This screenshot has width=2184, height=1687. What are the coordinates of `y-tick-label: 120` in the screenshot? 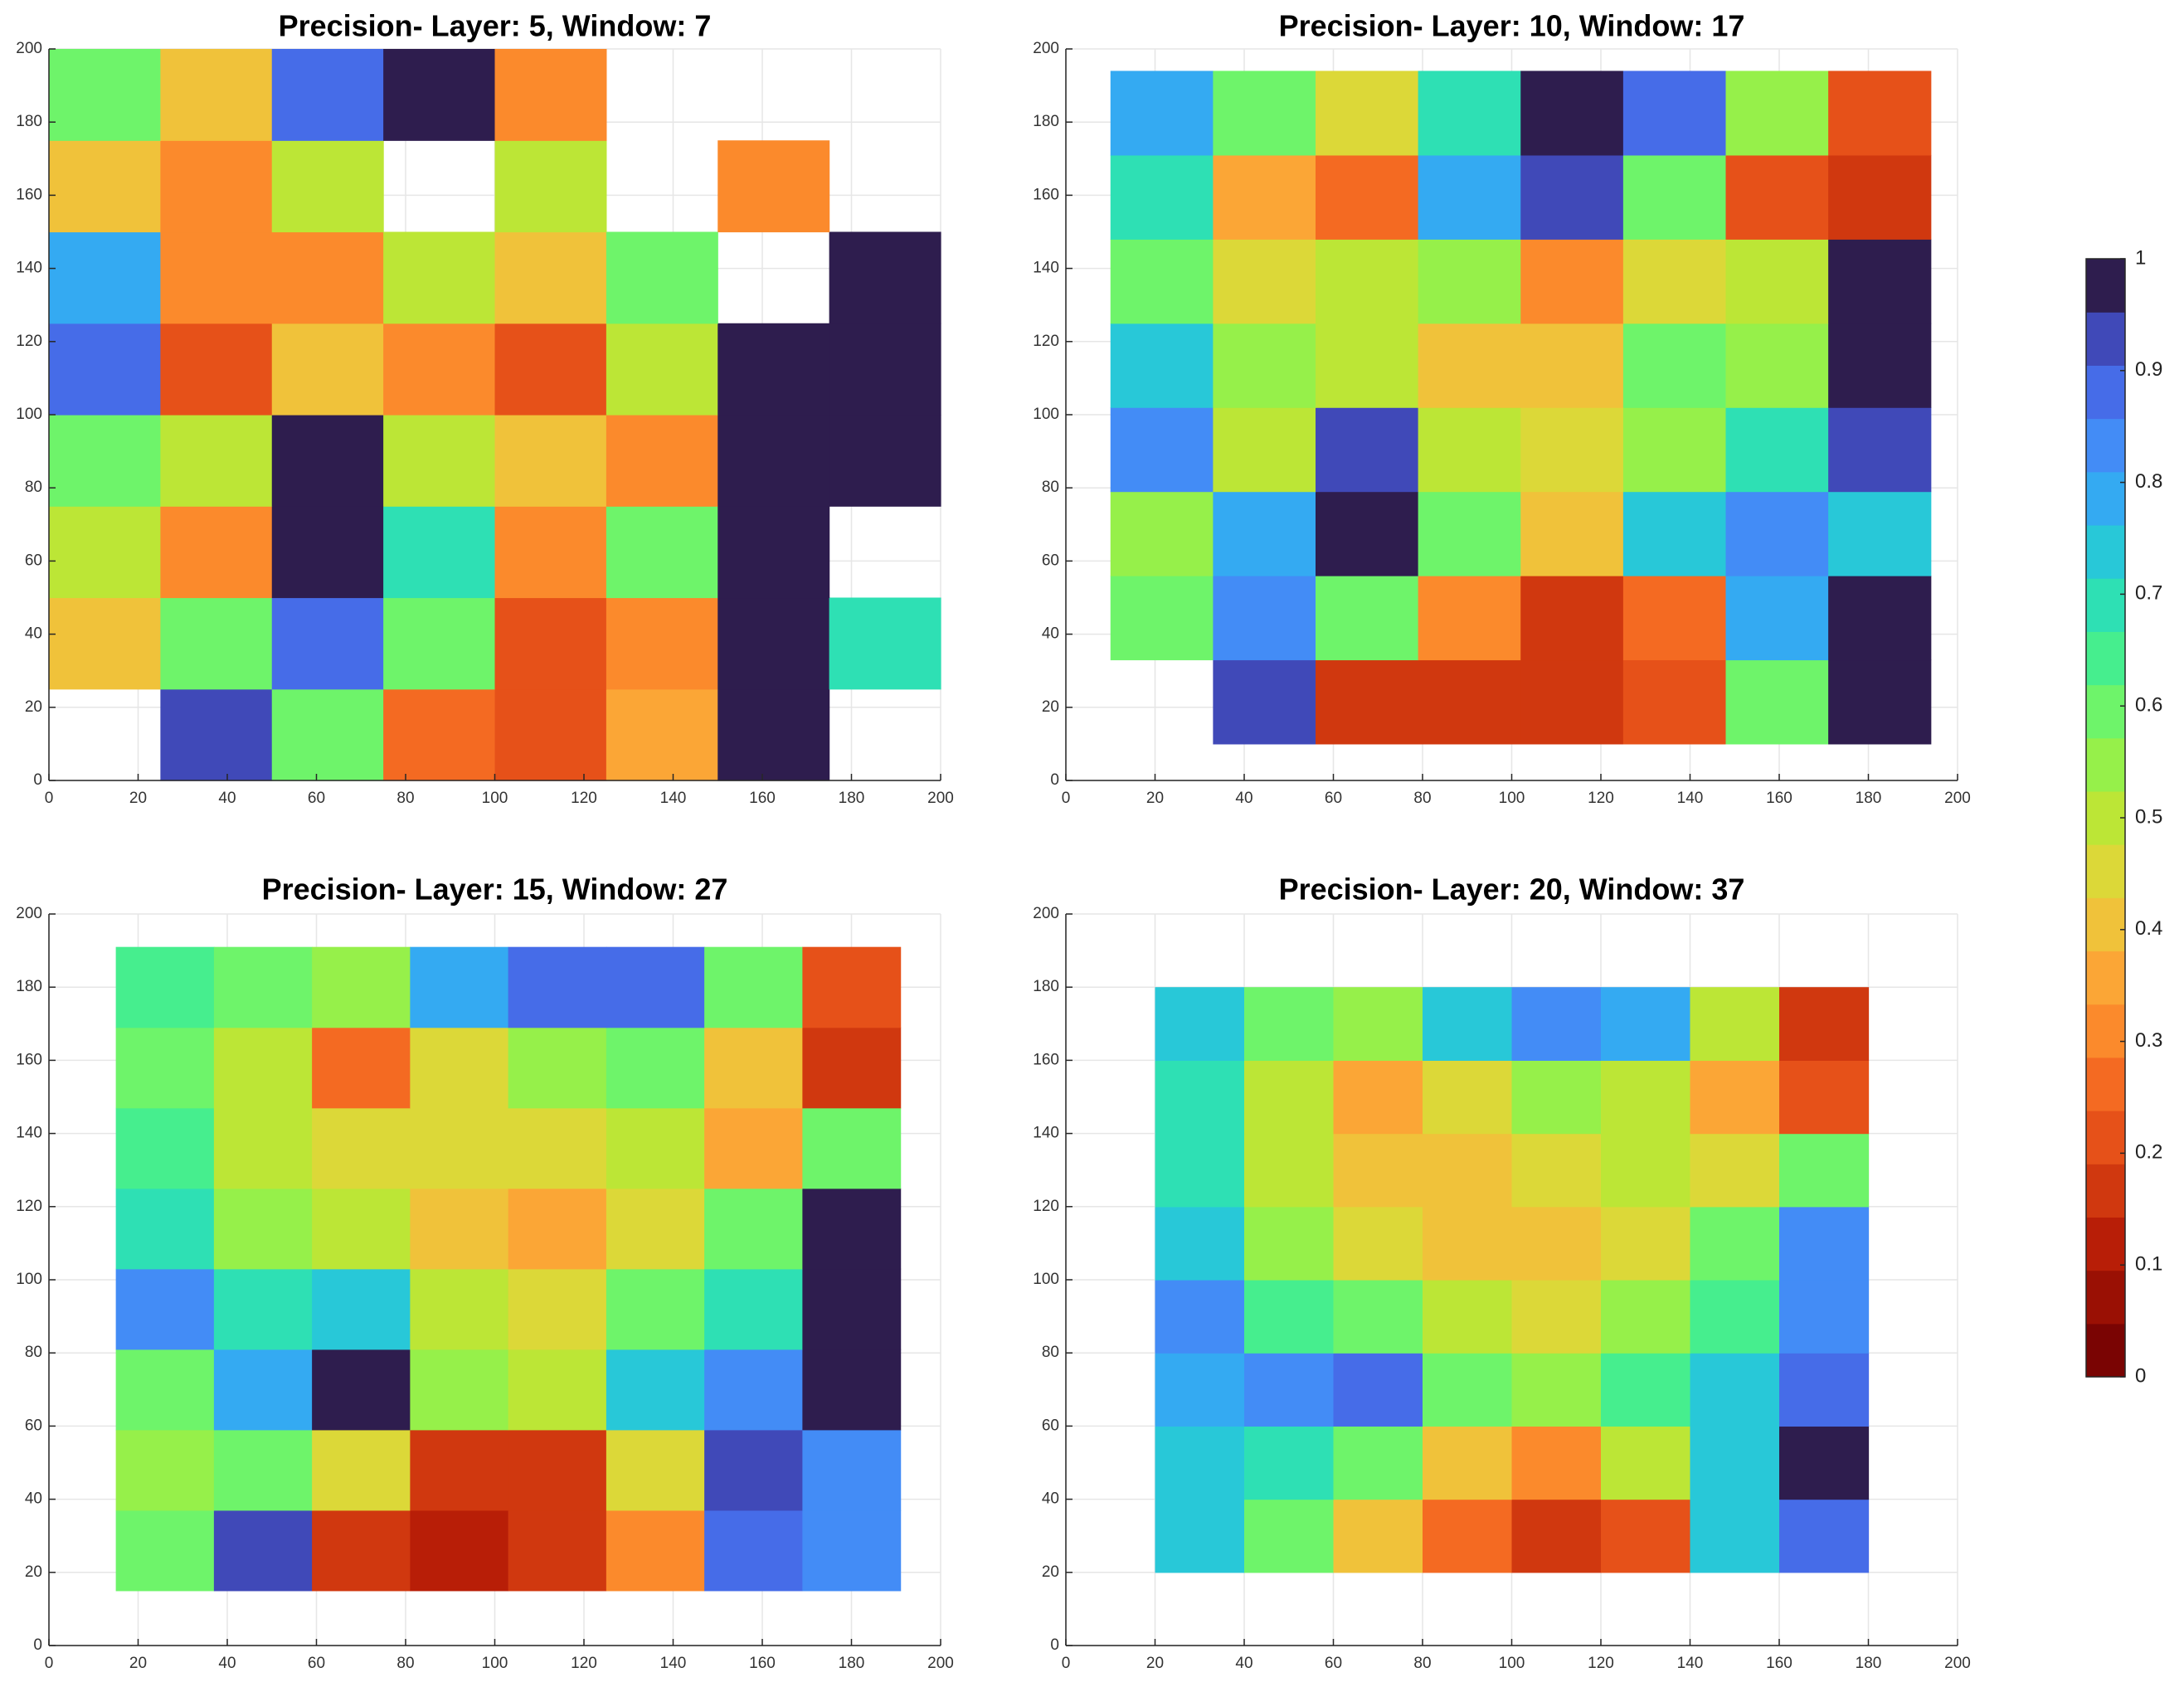 It's located at (29, 1206).